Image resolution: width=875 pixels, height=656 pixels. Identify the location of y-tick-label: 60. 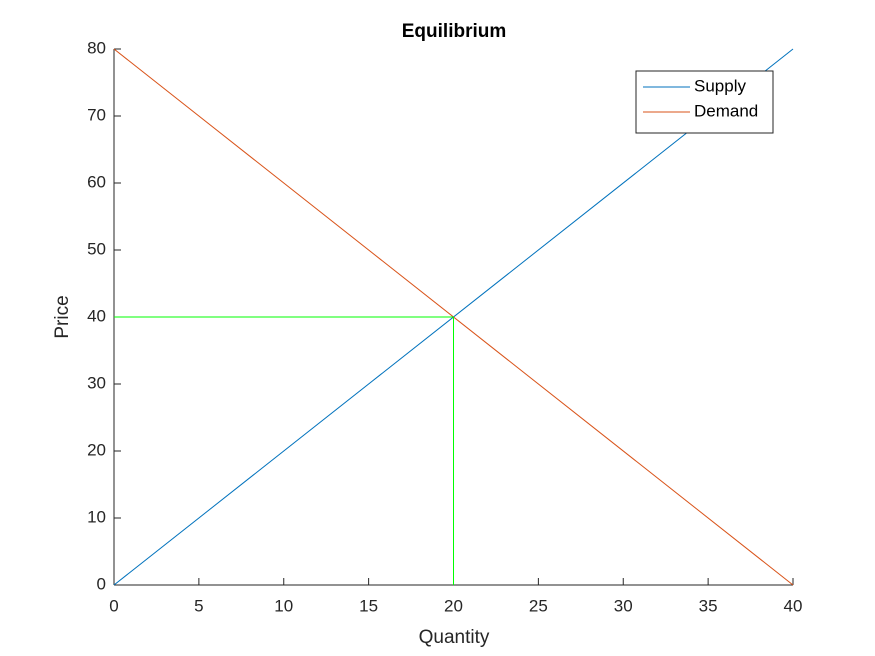
(96, 181).